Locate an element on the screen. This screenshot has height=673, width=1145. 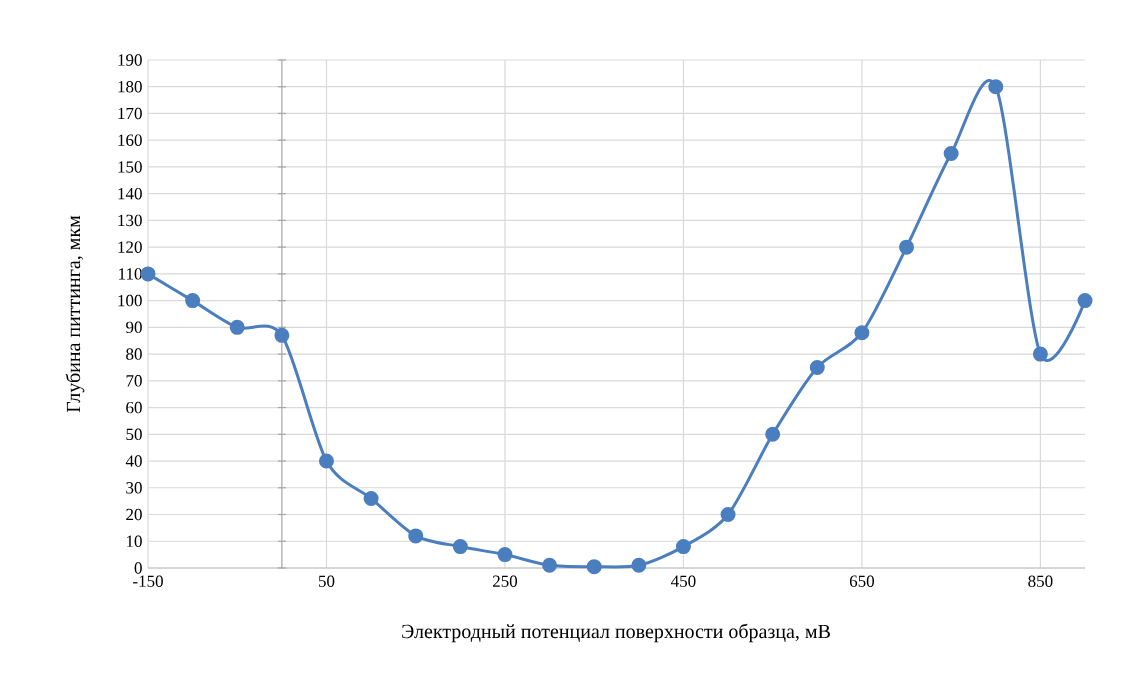
x-axis-title: Электродный потенциал поверхности образца, мВ is located at coordinates (616, 633).